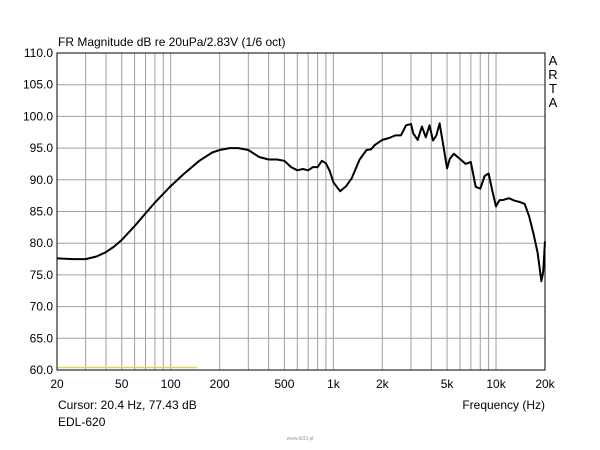 The height and width of the screenshot is (450, 600). What do you see at coordinates (127, 405) in the screenshot?
I see `cursor-readout: Cursor: 20.4 Hz, 77.43 dB` at bounding box center [127, 405].